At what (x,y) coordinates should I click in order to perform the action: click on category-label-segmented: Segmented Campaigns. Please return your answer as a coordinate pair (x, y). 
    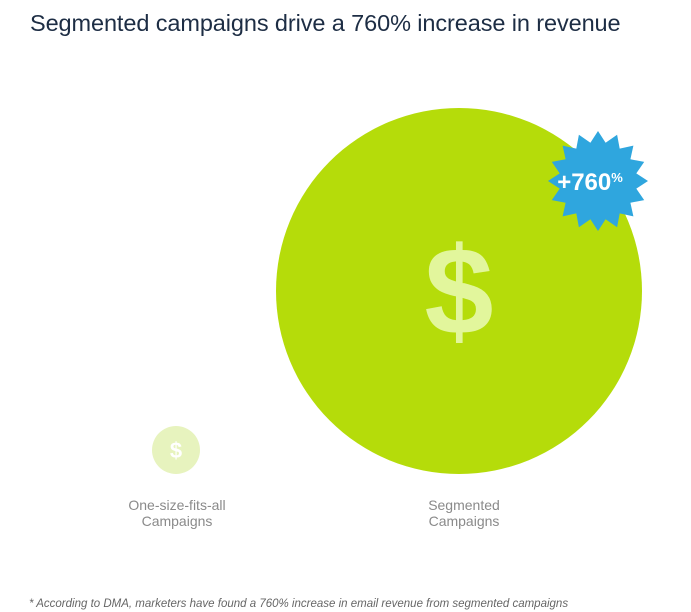
    Looking at the image, I should click on (464, 513).